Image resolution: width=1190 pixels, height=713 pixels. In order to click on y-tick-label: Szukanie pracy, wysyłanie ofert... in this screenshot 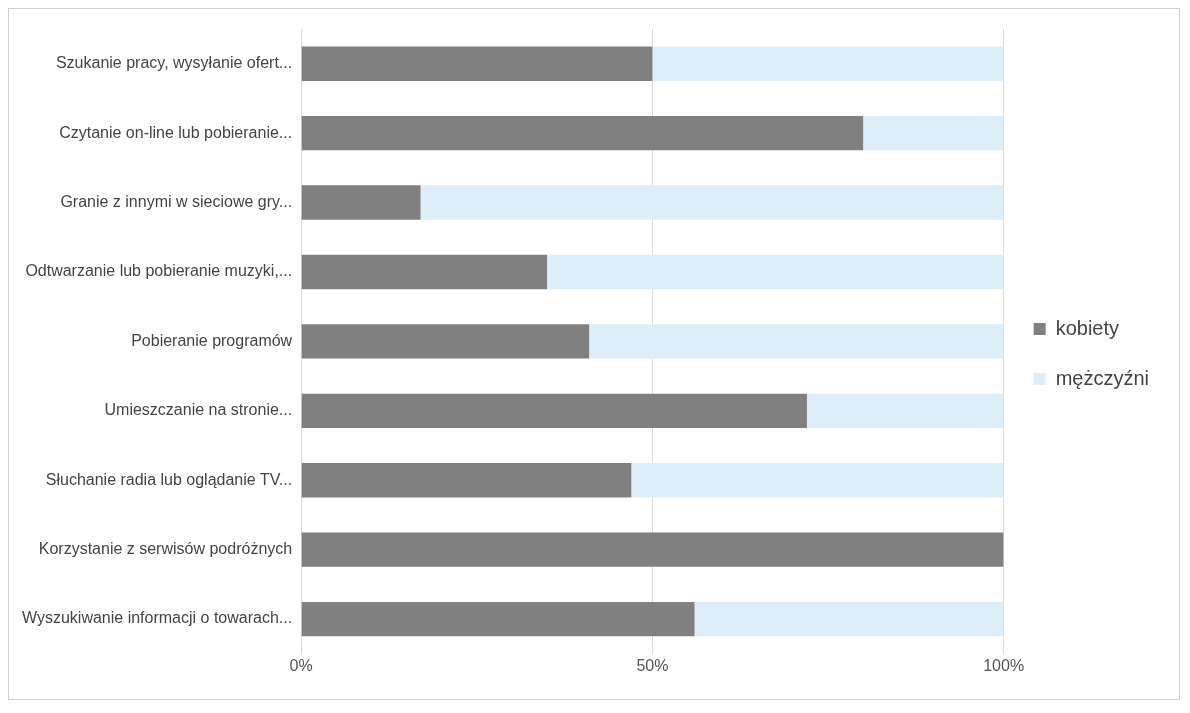, I will do `click(174, 63)`.